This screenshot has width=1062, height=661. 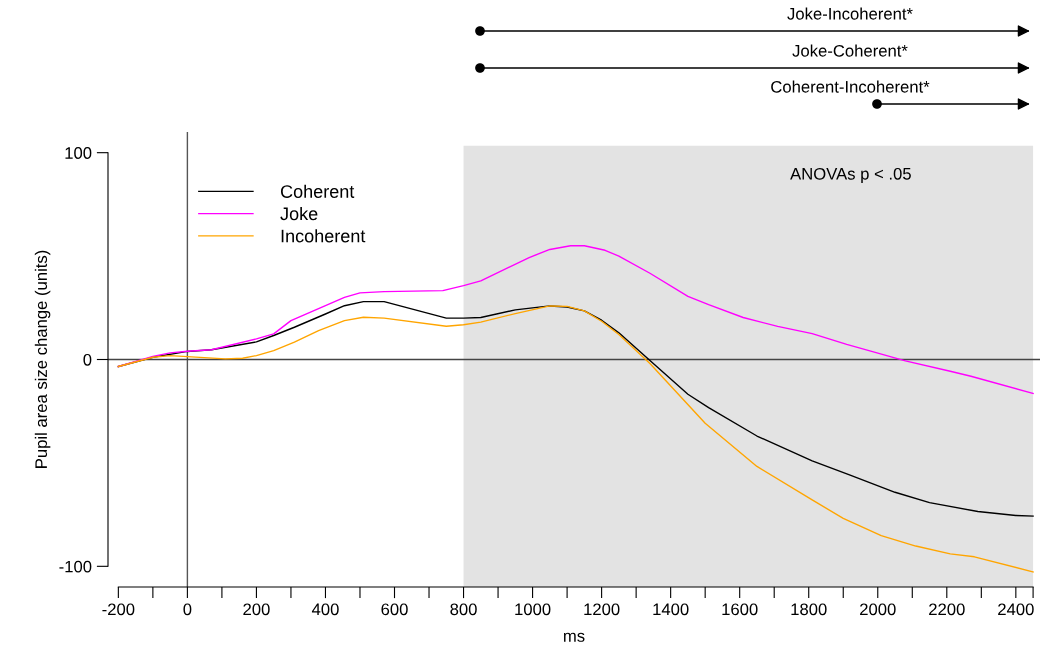 What do you see at coordinates (78, 153) in the screenshot?
I see `y-tick-label: 100` at bounding box center [78, 153].